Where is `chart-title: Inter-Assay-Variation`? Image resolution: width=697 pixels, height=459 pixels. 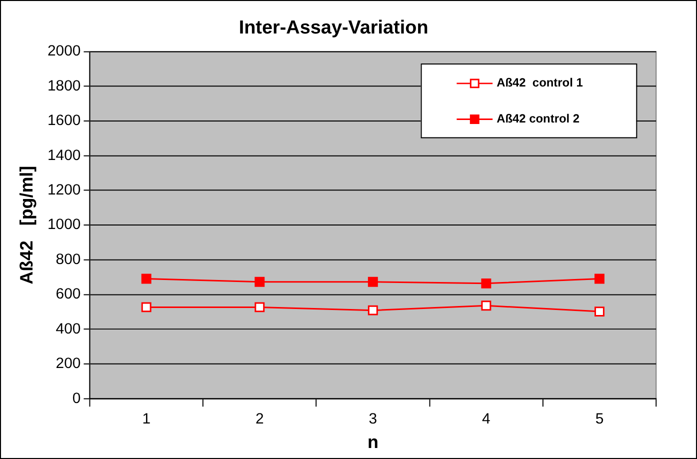
chart-title: Inter-Assay-Variation is located at coordinates (333, 28).